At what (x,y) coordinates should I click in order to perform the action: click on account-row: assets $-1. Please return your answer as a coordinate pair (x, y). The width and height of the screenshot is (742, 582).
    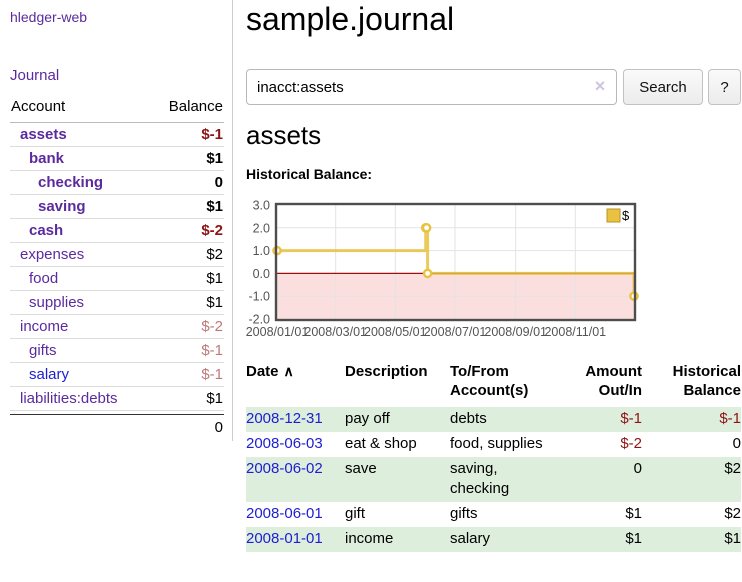
    Looking at the image, I should click on (117, 135).